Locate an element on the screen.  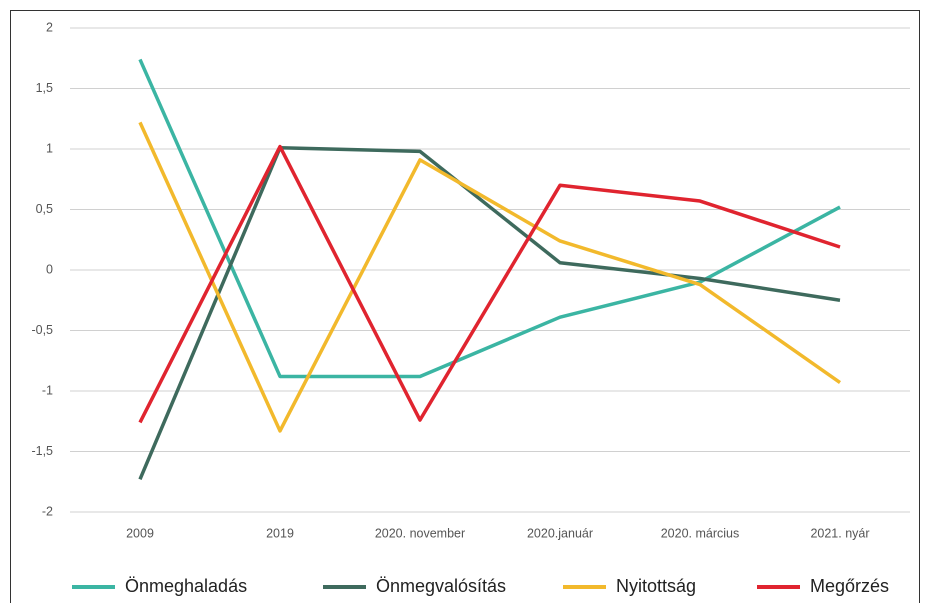
y-tick-label: 1,5 is located at coordinates (44, 88).